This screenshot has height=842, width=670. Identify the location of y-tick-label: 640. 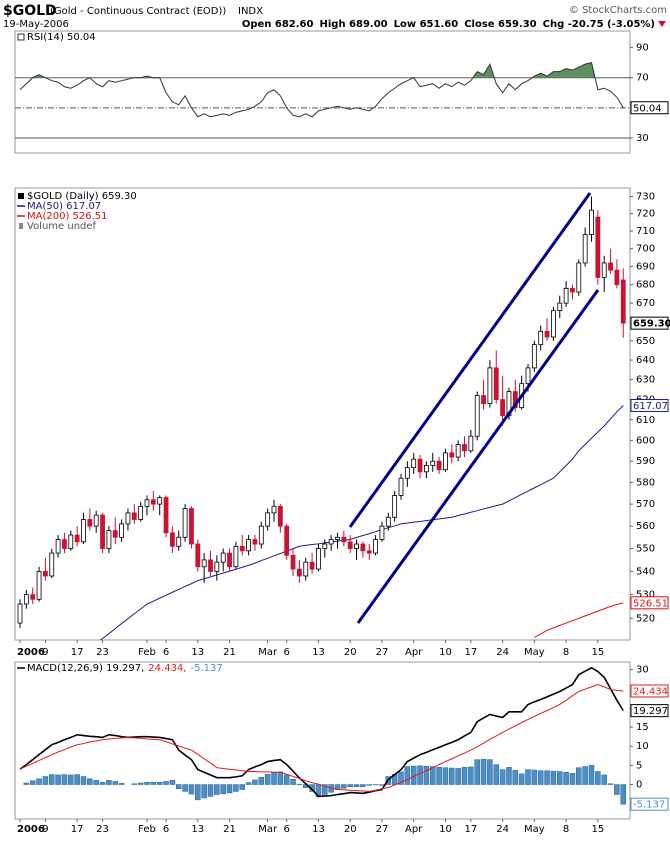
(645, 360).